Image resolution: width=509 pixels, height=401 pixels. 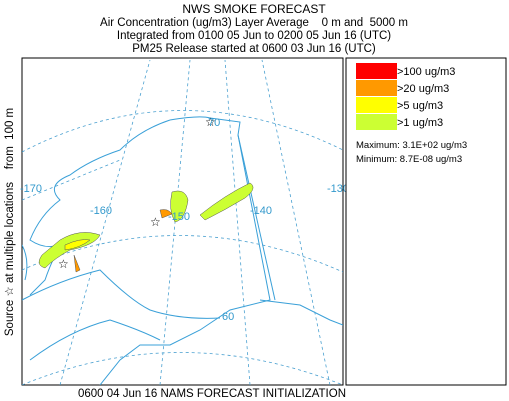 I want to click on map-label: -150, so click(x=179, y=217).